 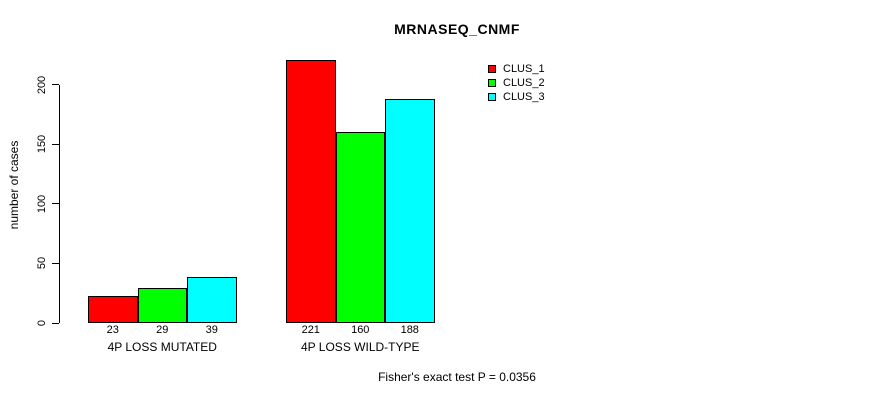 I want to click on x-category-label: 4P LOSS WILD-TYPE, so click(x=360, y=347).